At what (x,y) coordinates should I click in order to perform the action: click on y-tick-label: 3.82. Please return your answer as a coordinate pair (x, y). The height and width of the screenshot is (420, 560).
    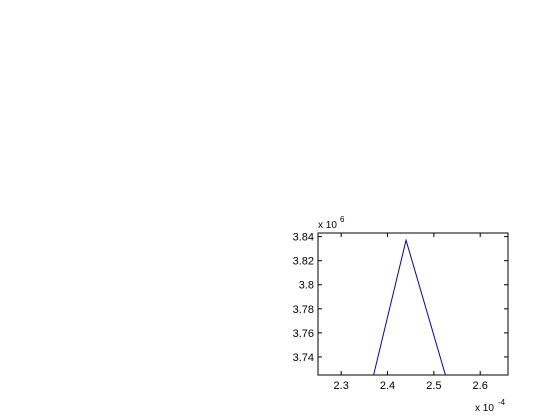
    Looking at the image, I should click on (303, 262).